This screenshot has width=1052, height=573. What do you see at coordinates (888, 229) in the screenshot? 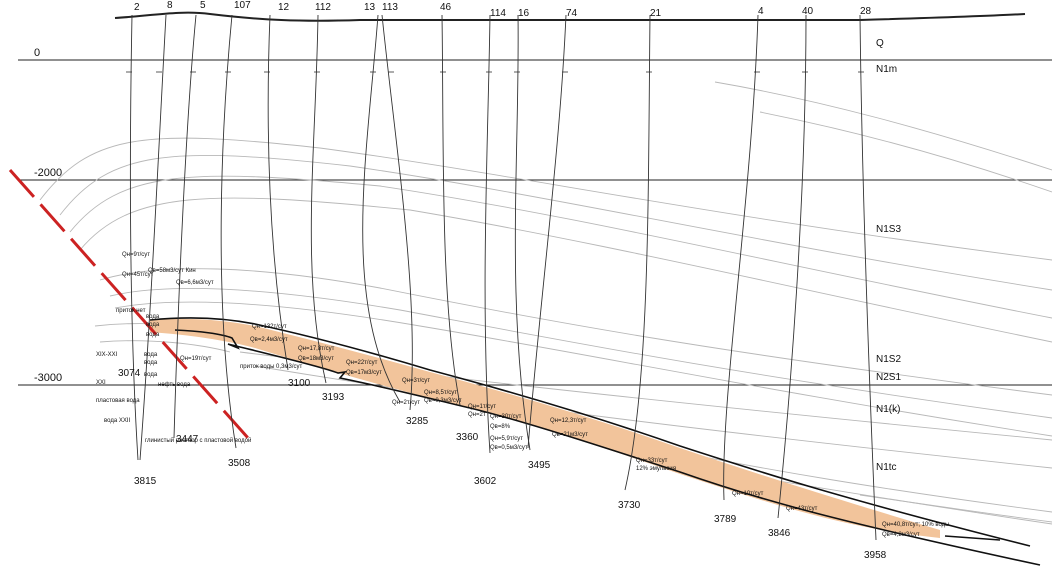
I see `stratum-label: N1S3` at bounding box center [888, 229].